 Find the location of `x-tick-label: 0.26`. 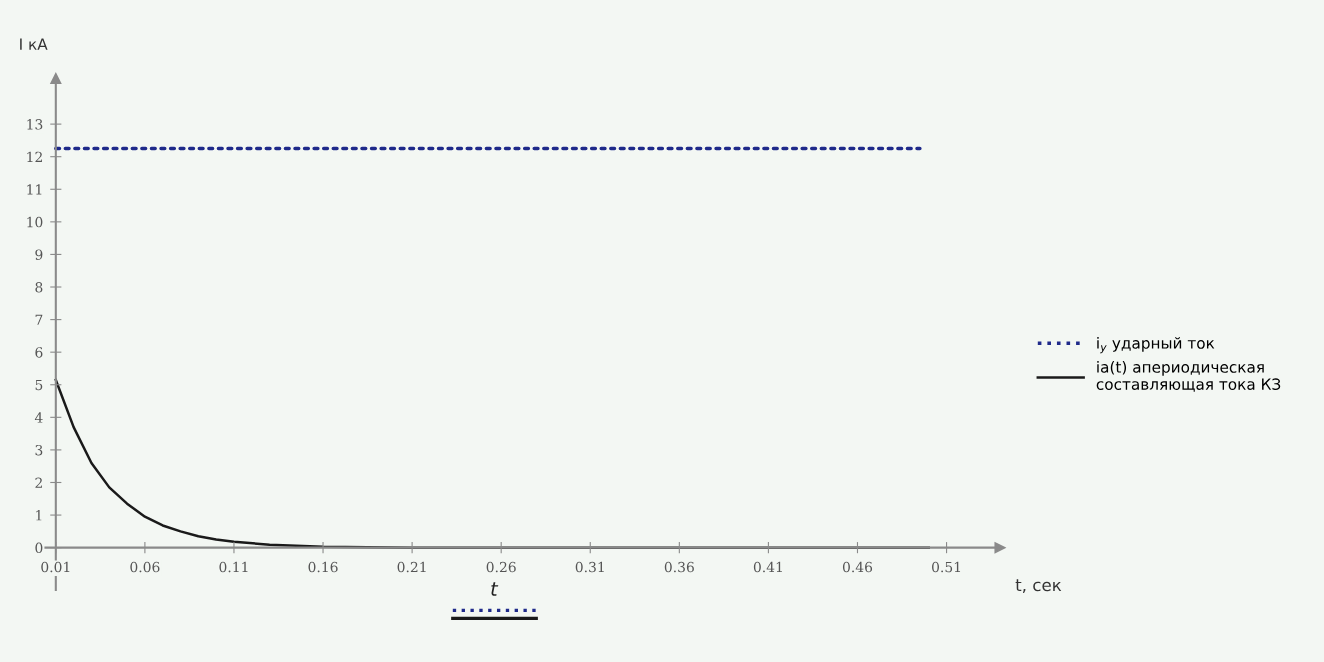

x-tick-label: 0.26 is located at coordinates (501, 567).